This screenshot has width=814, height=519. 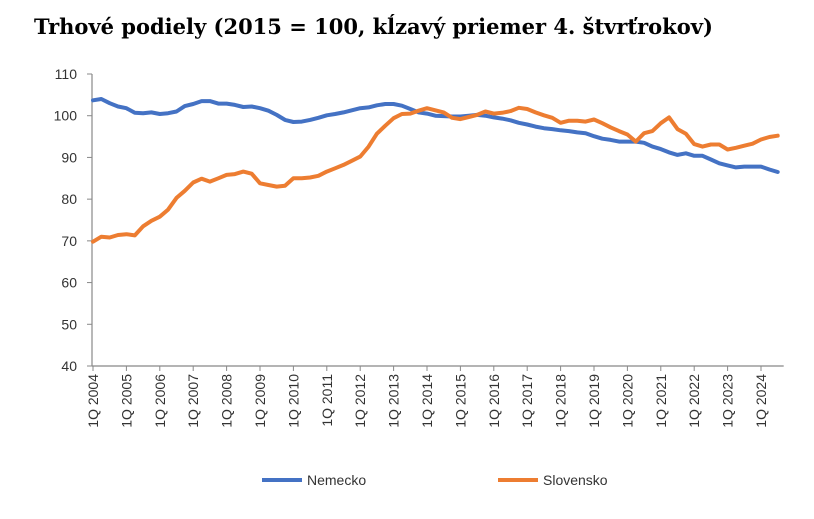 What do you see at coordinates (126, 401) in the screenshot?
I see `x-tick-label: 1Q 2005` at bounding box center [126, 401].